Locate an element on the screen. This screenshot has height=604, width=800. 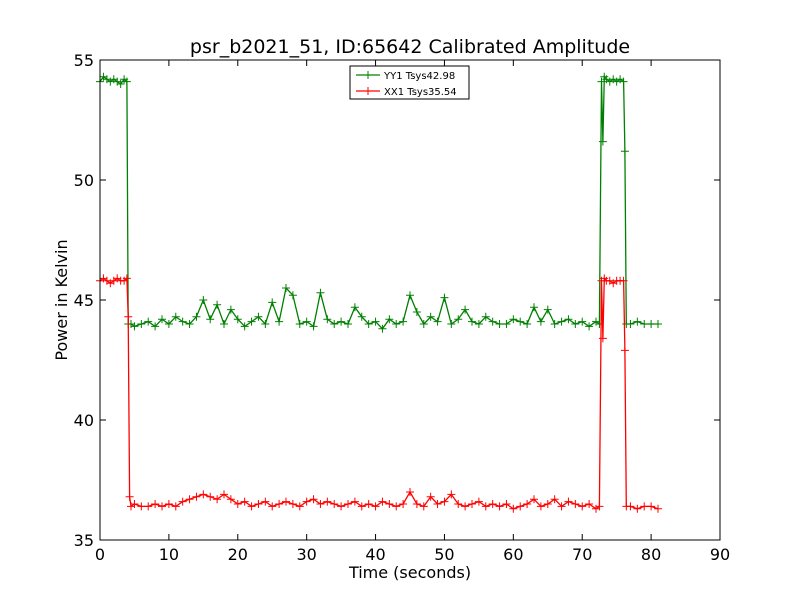
x-tick-label: 0 is located at coordinates (100, 554).